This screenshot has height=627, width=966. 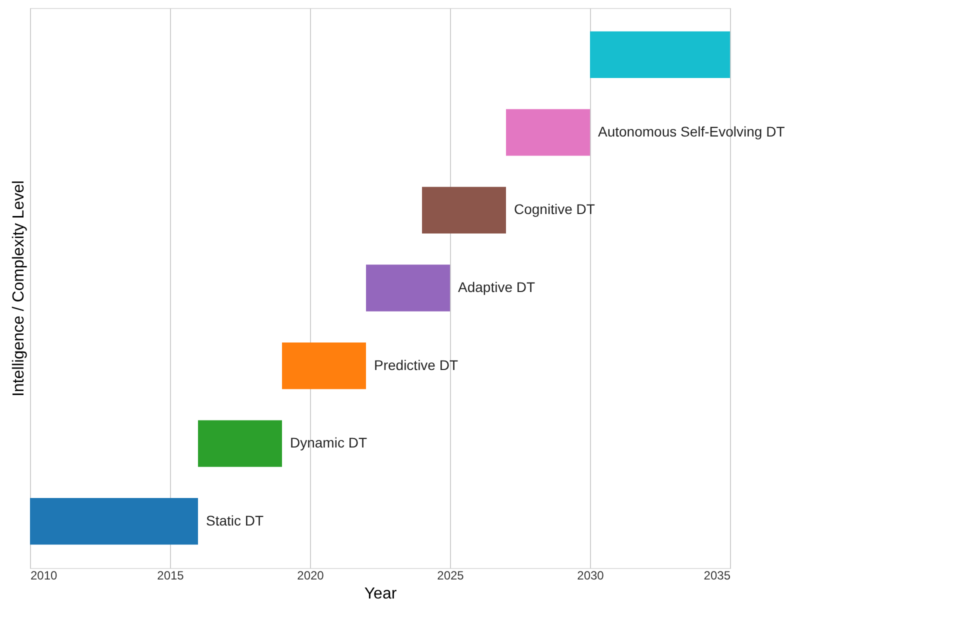 I want to click on y-tick-label: Dynamic DT, so click(x=329, y=442).